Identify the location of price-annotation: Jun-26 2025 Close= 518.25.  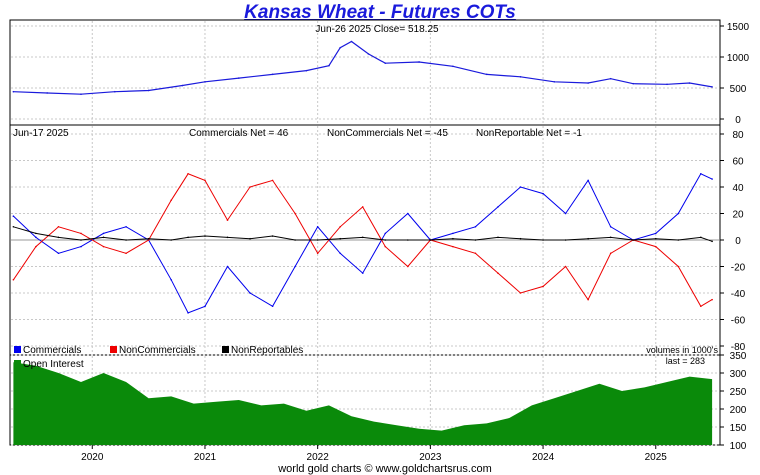
(377, 29).